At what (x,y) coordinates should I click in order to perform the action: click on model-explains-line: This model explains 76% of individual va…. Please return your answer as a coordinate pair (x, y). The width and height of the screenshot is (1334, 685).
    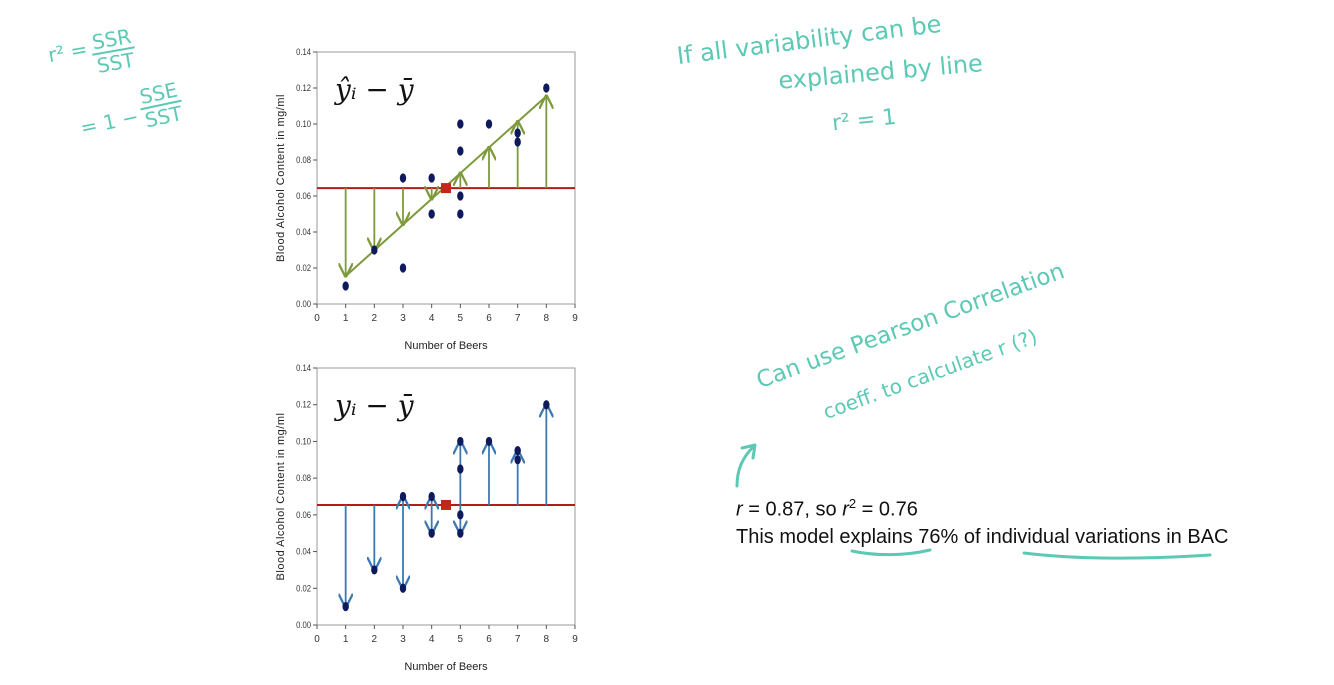
    Looking at the image, I should click on (982, 537).